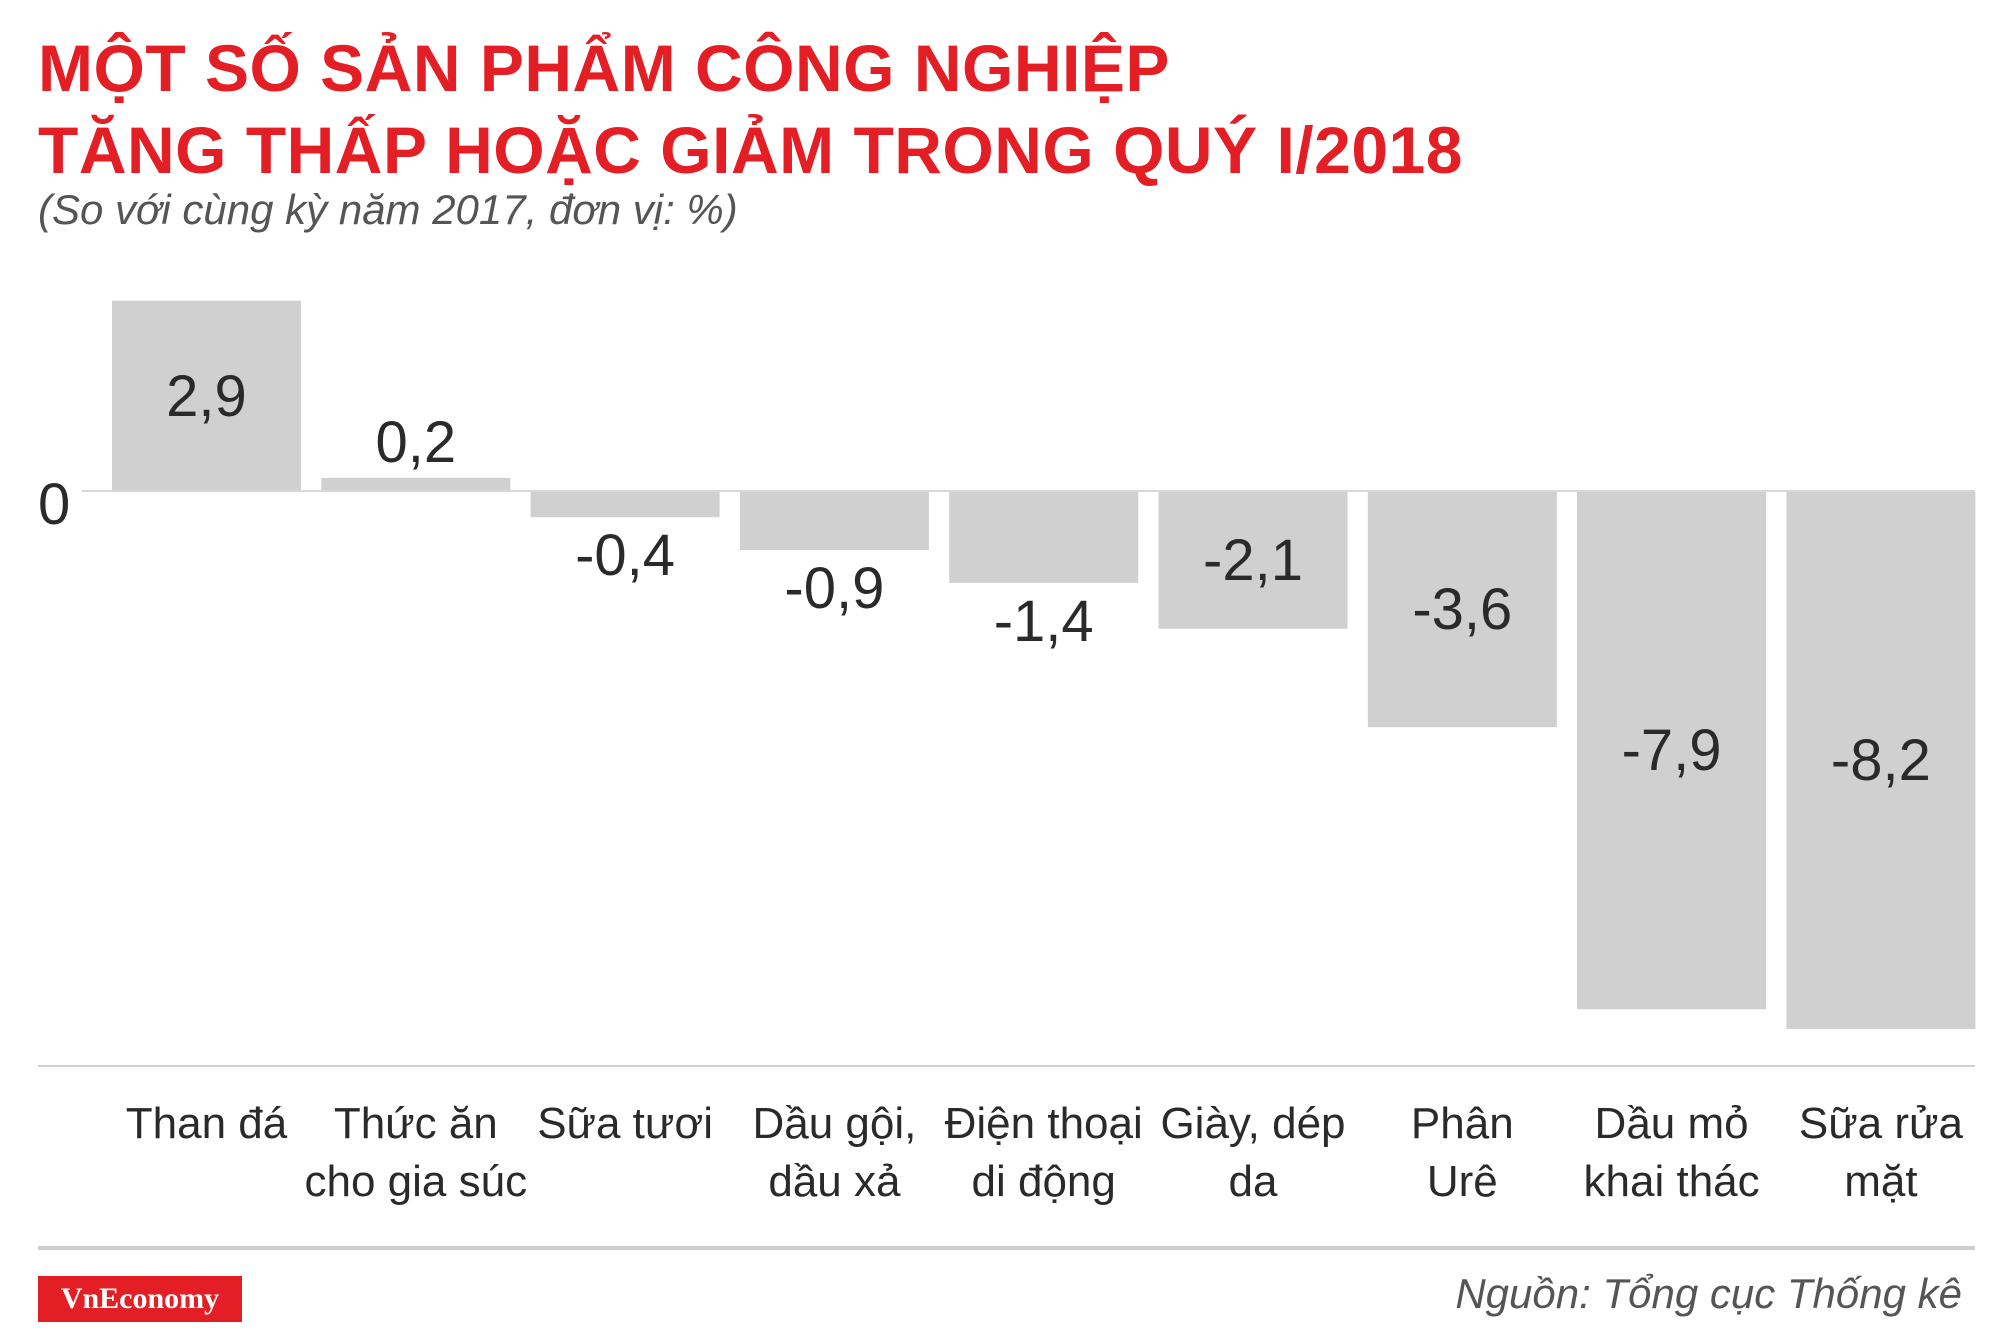 This screenshot has width=2000, height=1332. I want to click on value-label-1: 2,9, so click(206, 396).